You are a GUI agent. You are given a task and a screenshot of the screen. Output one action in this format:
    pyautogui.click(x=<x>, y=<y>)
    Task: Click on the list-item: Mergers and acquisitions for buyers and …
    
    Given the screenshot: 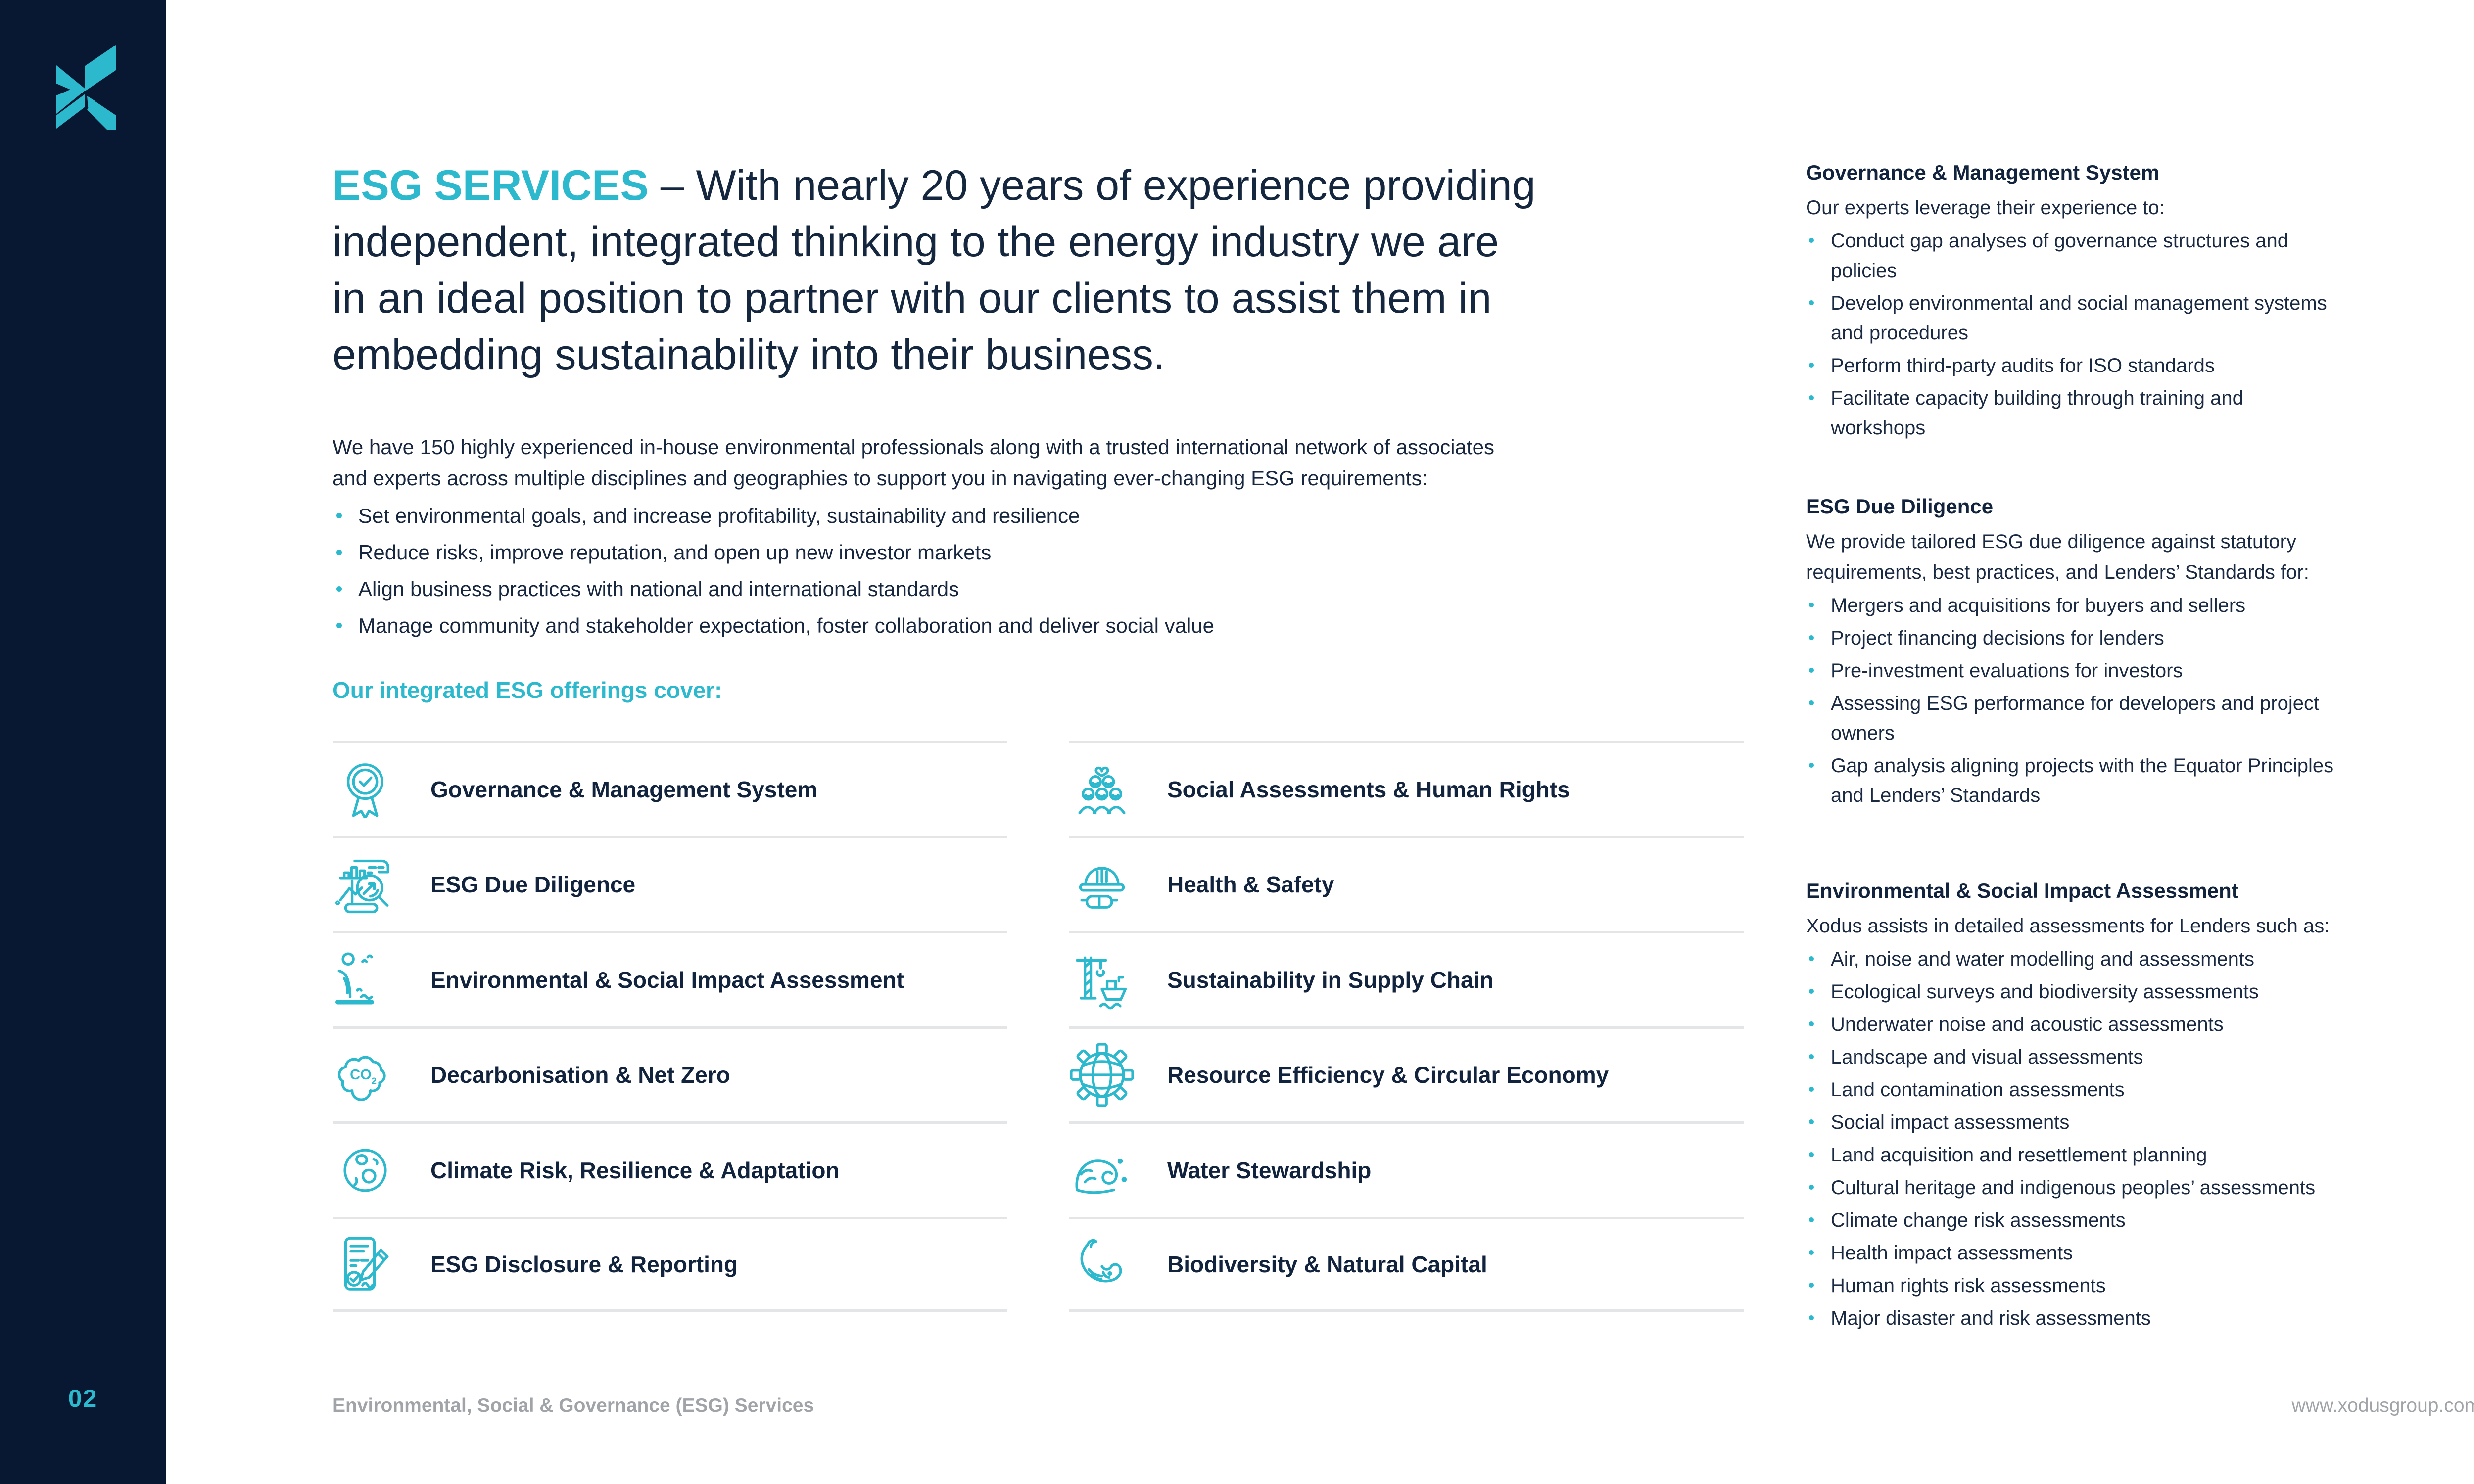 What is the action you would take?
    pyautogui.click(x=2140, y=605)
    